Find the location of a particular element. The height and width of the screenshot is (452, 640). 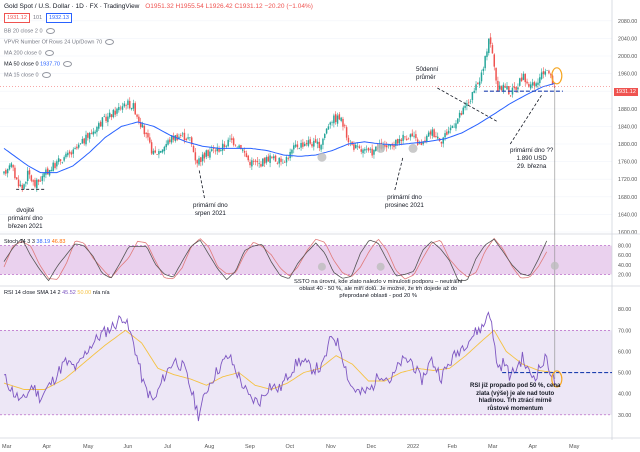

indicator-ma200: MA 200 close 0 is located at coordinates (29, 53).